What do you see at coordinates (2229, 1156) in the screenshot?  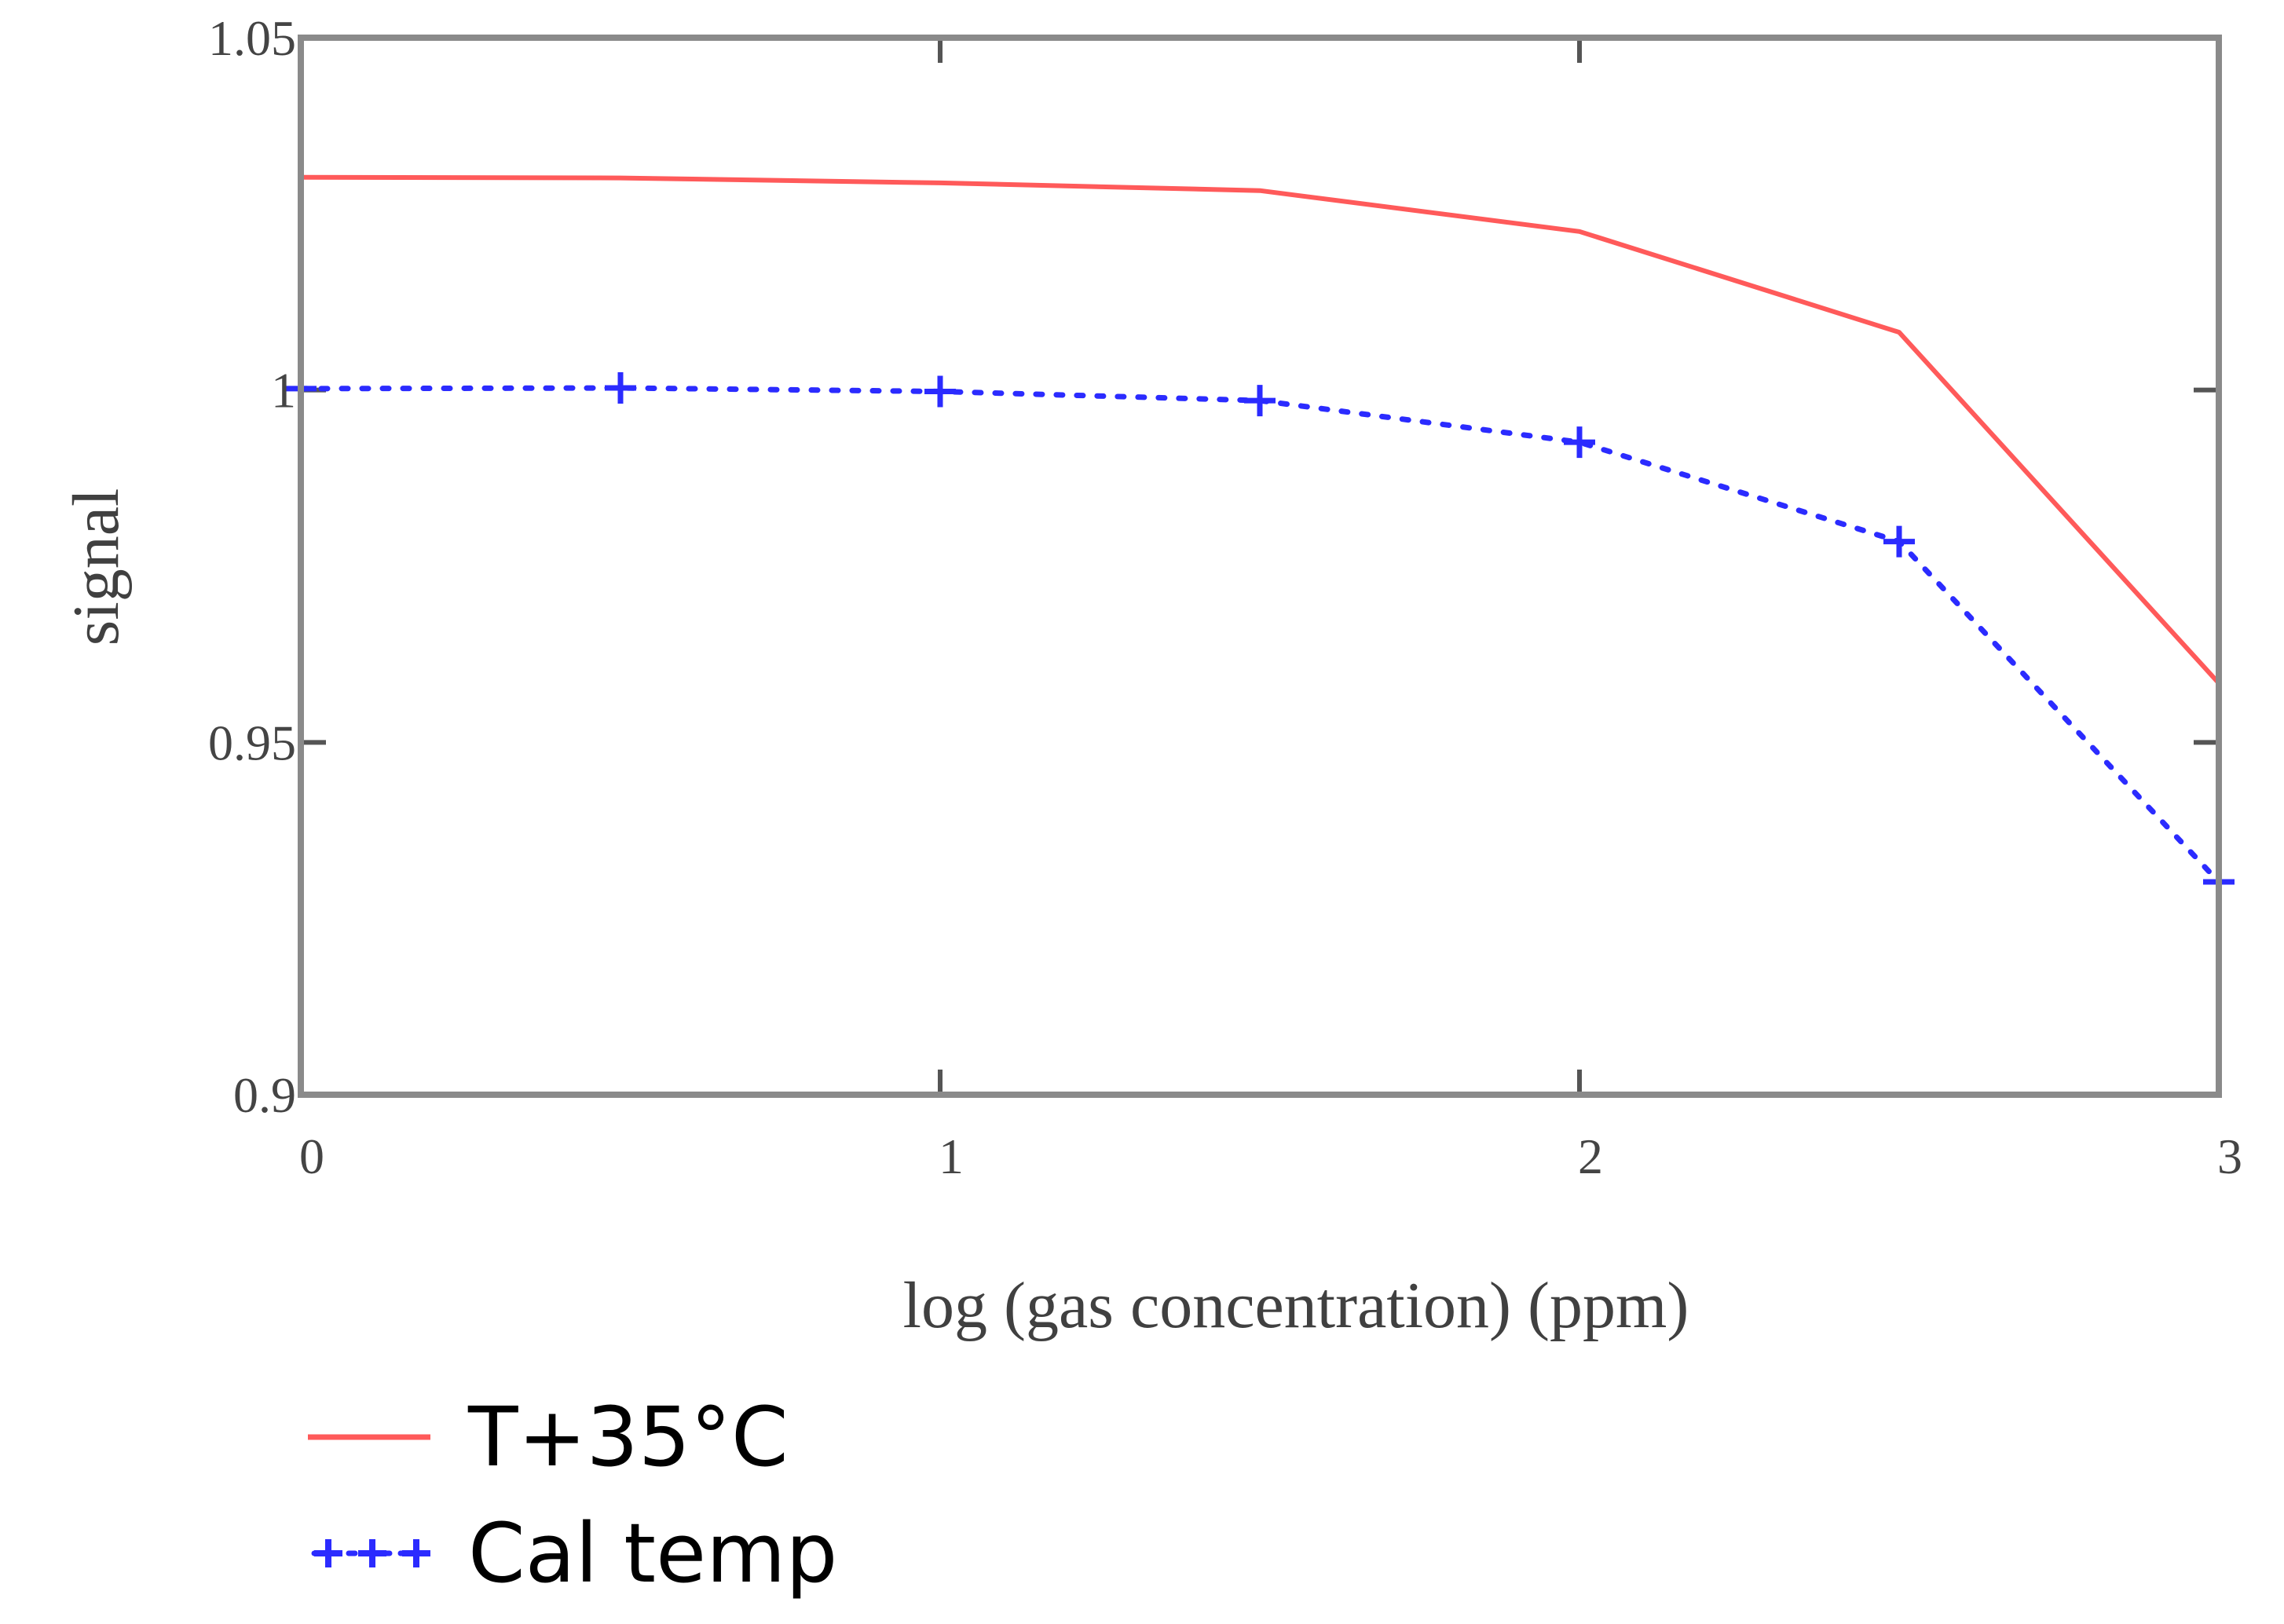 I see `x-tick-label: 3` at bounding box center [2229, 1156].